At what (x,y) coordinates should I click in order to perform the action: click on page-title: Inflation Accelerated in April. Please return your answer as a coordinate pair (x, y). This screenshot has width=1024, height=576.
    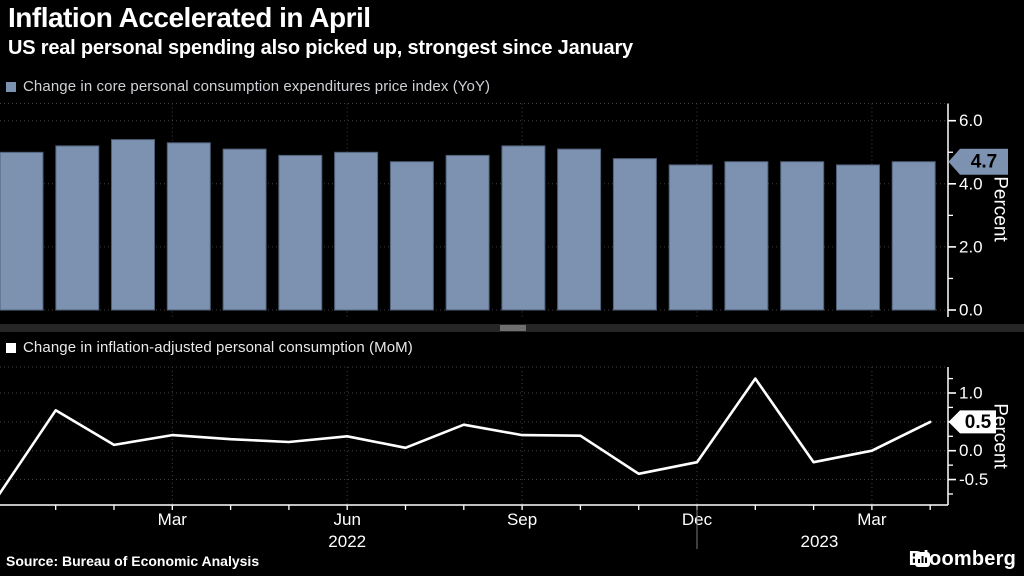
    Looking at the image, I should click on (189, 17).